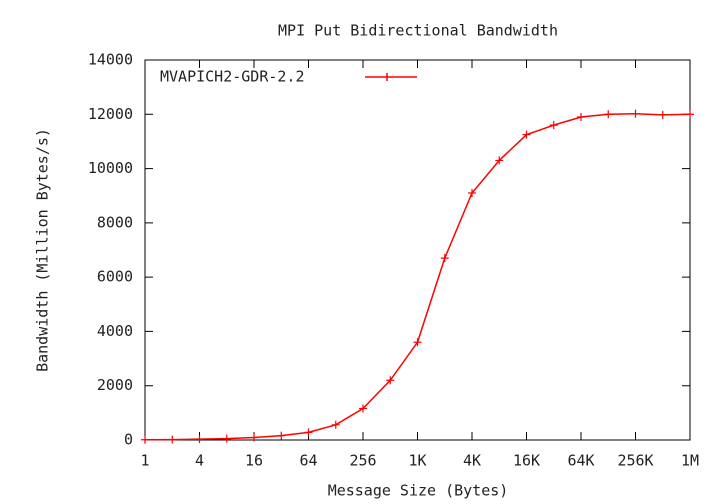  Describe the element at coordinates (362, 461) in the screenshot. I see `x-tick-label: 256` at that location.